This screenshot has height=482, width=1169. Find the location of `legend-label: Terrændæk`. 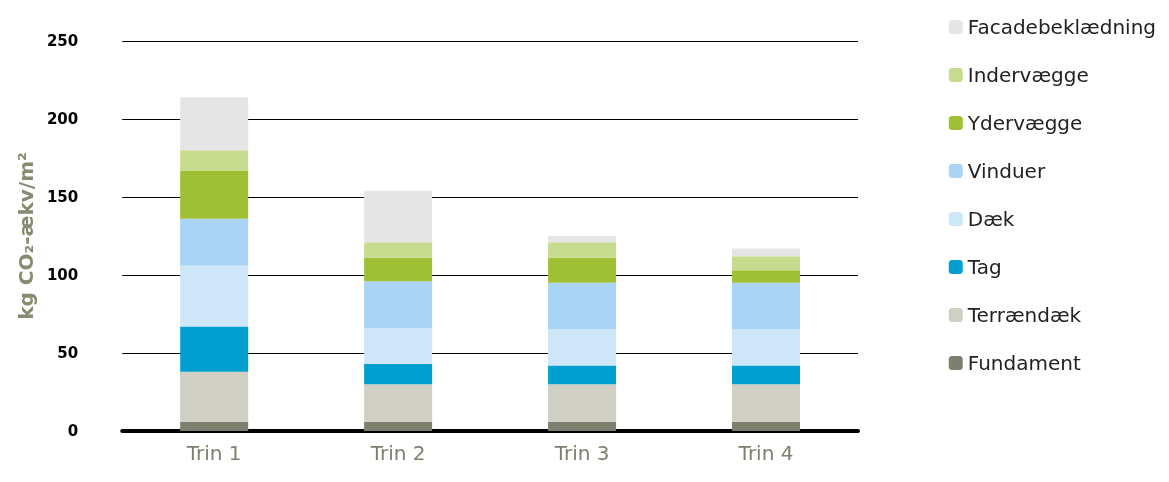

legend-label: Terrændæk is located at coordinates (1024, 315).